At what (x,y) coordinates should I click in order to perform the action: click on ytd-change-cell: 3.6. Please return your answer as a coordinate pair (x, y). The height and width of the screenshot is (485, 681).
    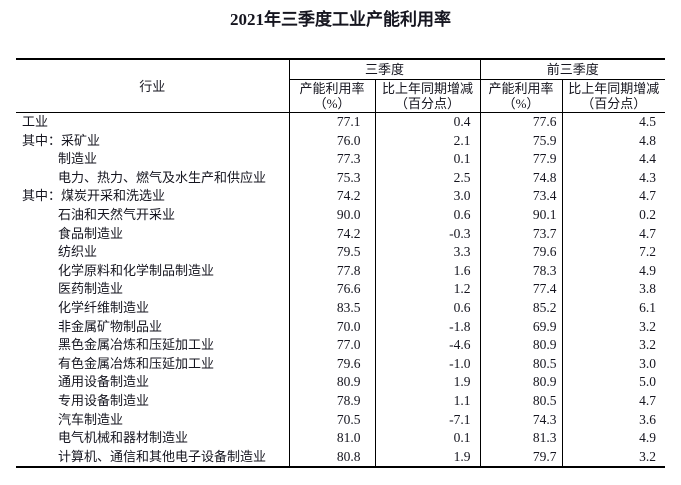
    Looking at the image, I should click on (648, 419).